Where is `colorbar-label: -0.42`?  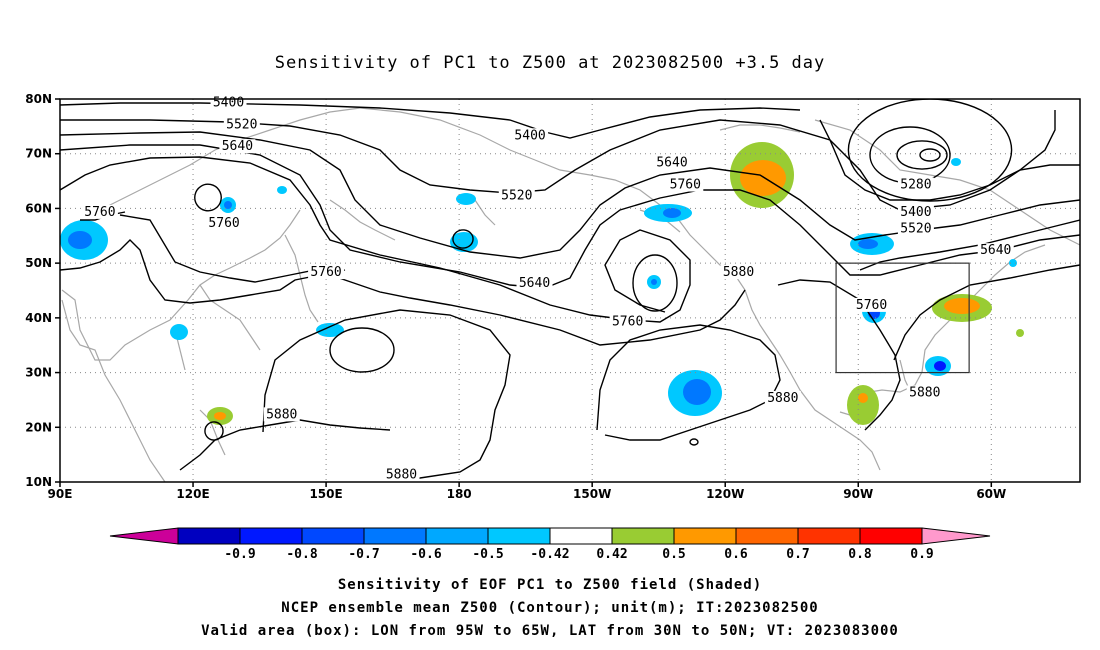
colorbar-label: -0.42 is located at coordinates (549, 554).